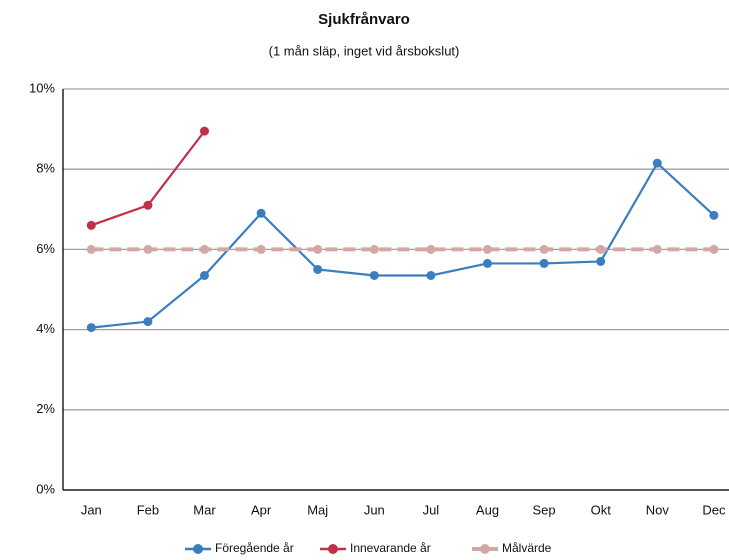  Describe the element at coordinates (45, 488) in the screenshot. I see `y-tick-label: 0%` at that location.